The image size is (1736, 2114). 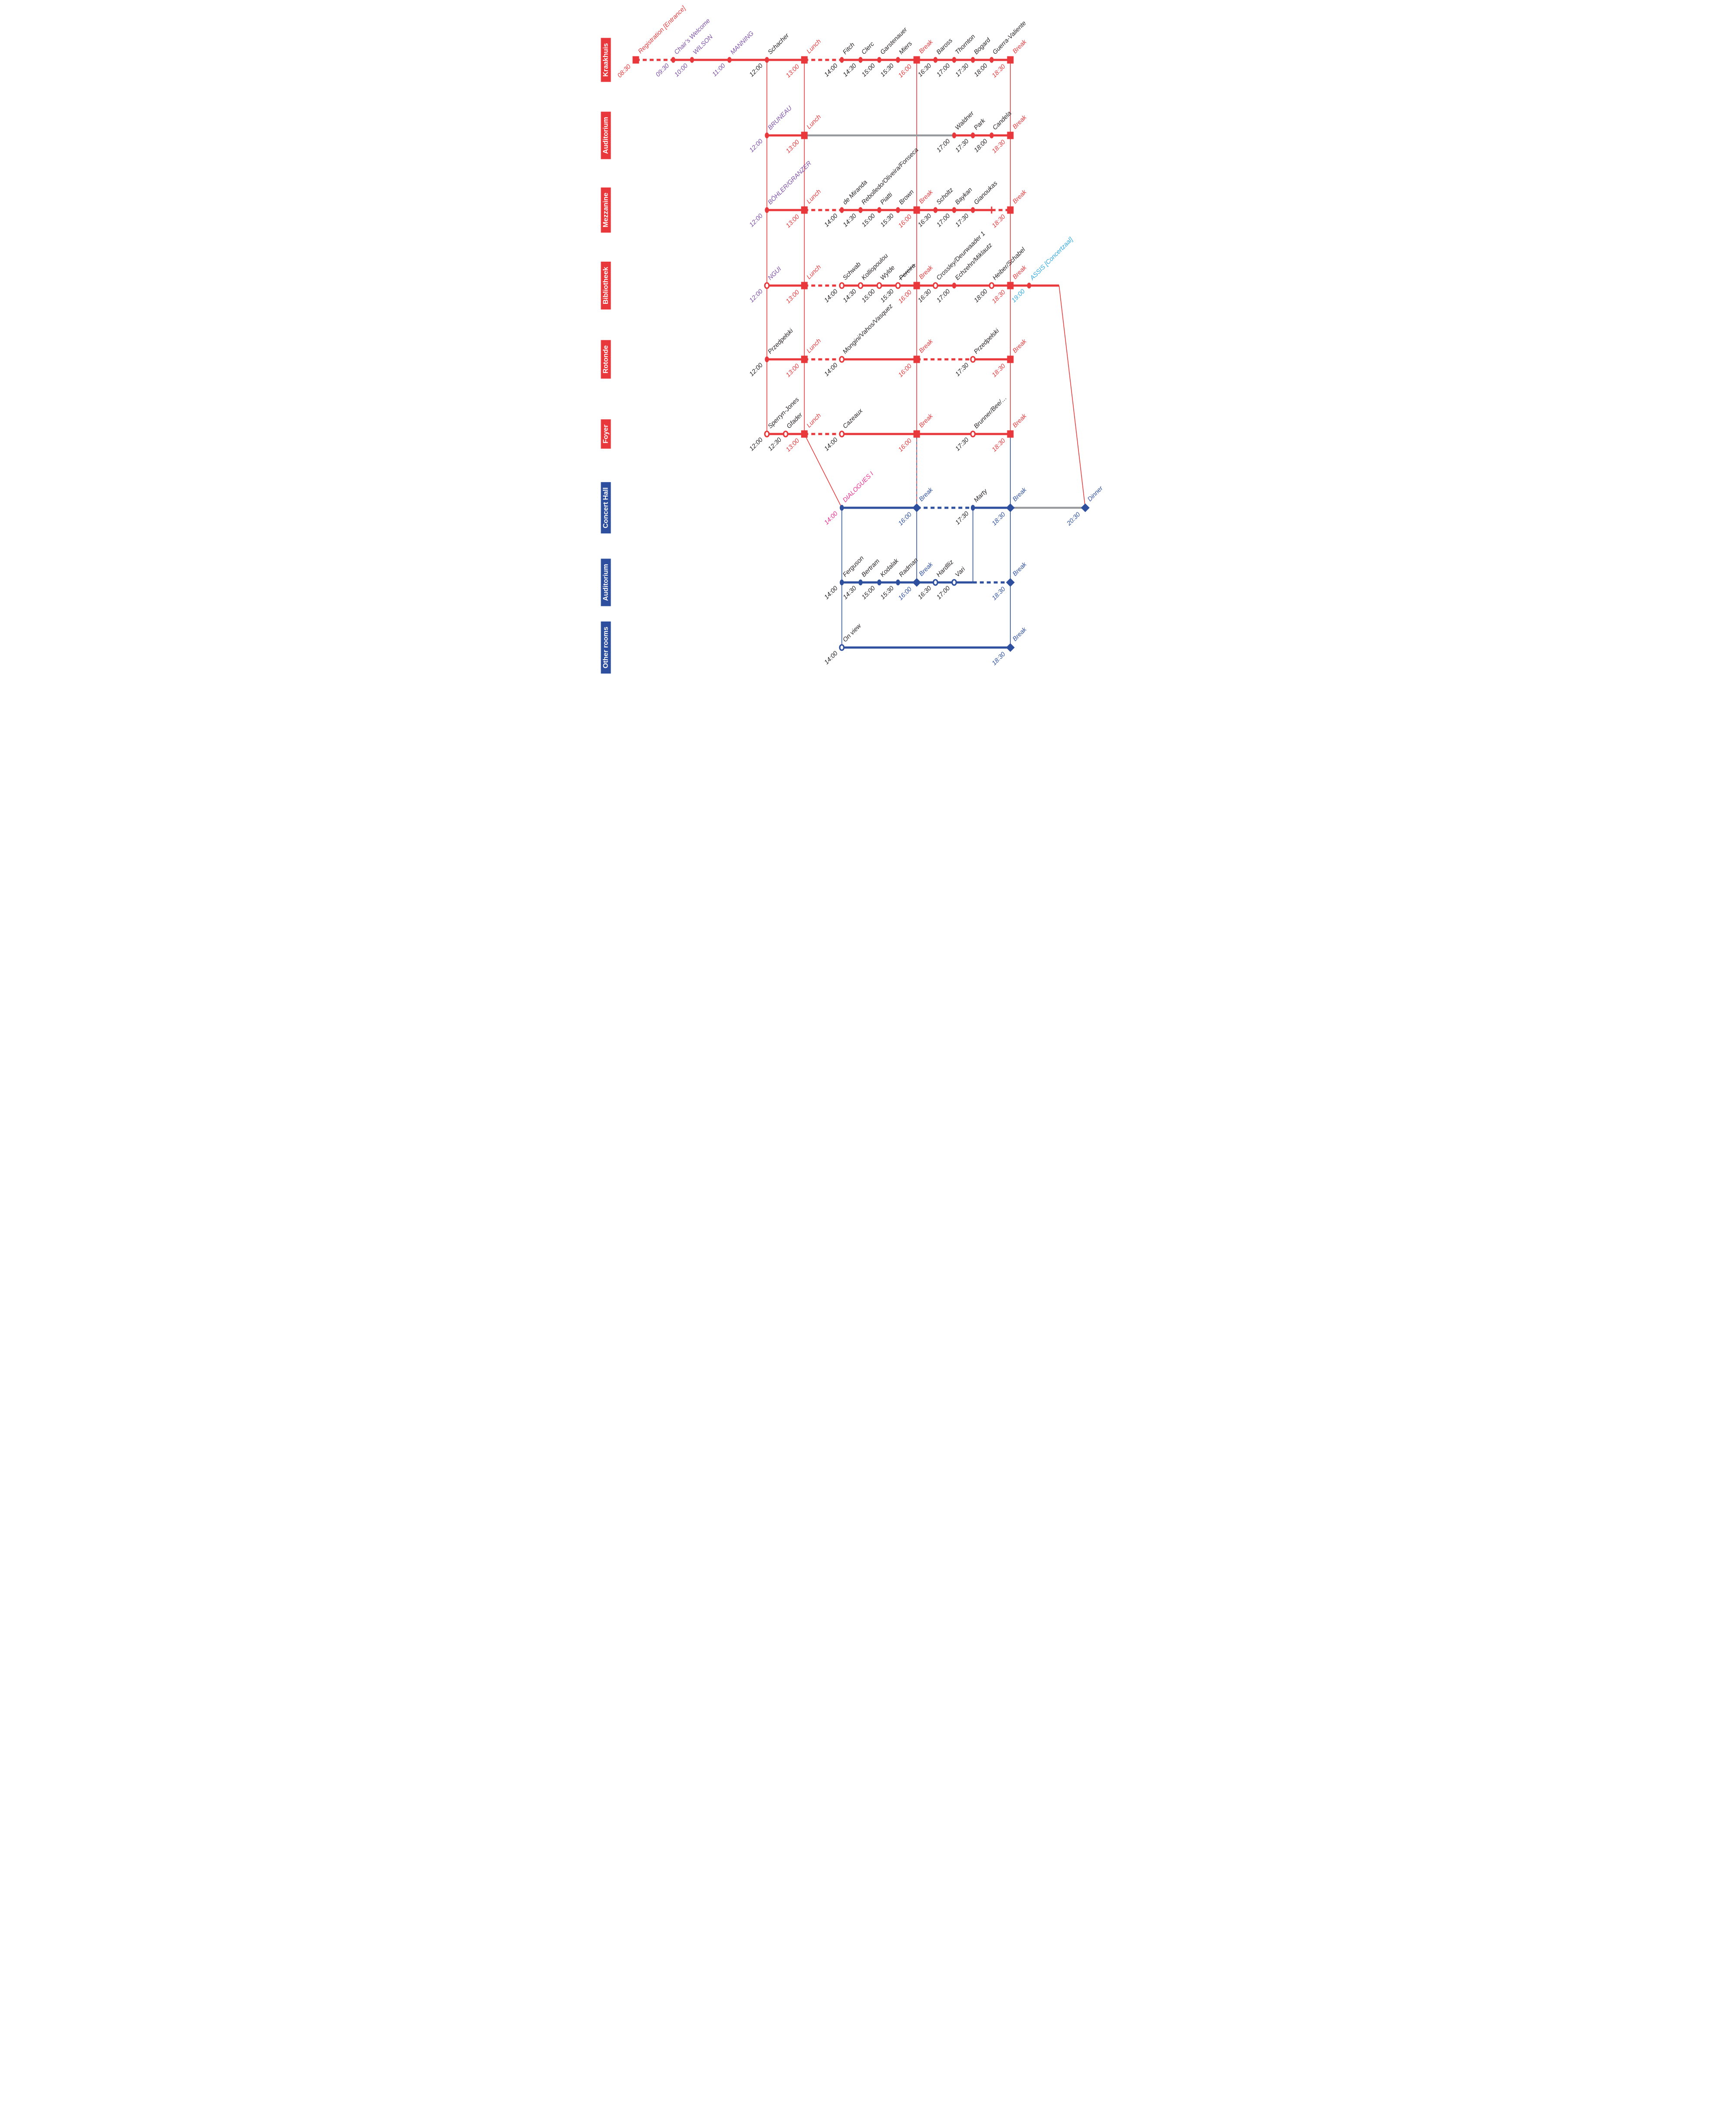 What do you see at coordinates (606, 285) in the screenshot?
I see `room-label-bibliotheek: Bibliotheek` at bounding box center [606, 285].